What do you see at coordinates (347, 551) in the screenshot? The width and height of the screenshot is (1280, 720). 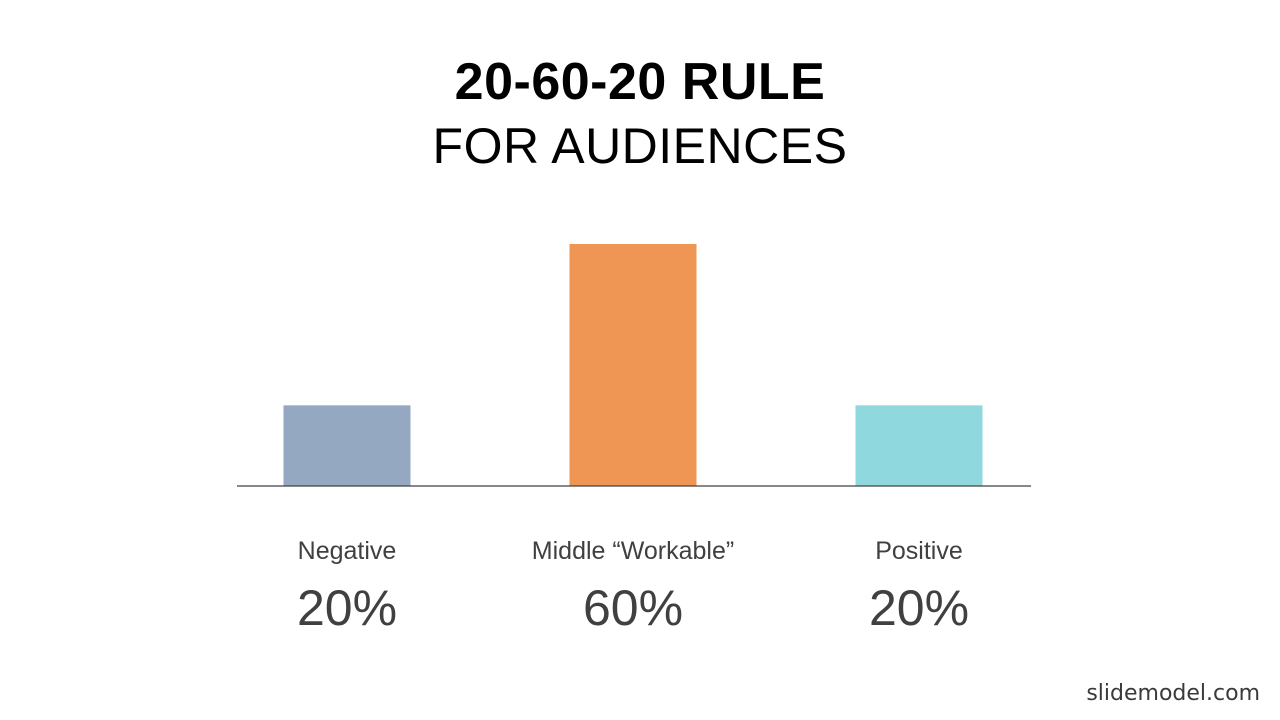 I see `category-label: Negative` at bounding box center [347, 551].